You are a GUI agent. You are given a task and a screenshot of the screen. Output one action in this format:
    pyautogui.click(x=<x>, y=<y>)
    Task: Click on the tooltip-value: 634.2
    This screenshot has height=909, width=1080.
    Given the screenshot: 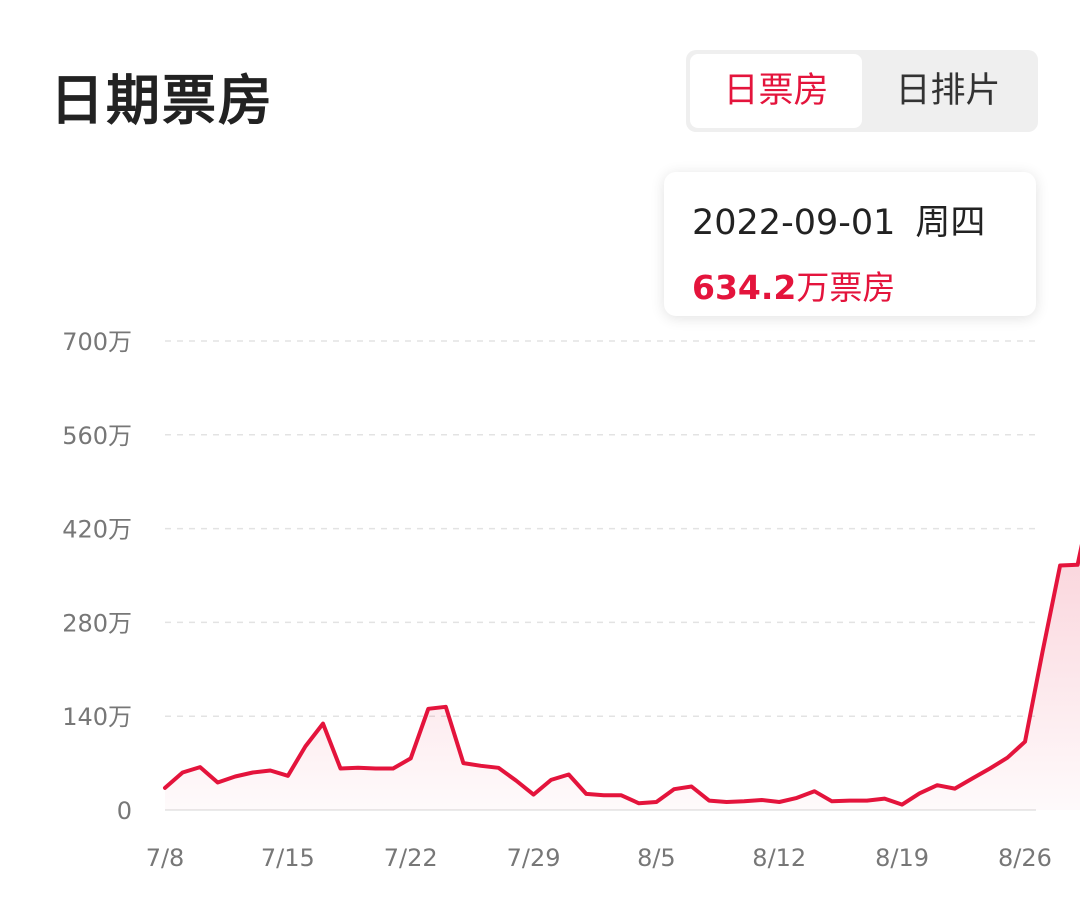 What is the action you would take?
    pyautogui.click(x=744, y=287)
    